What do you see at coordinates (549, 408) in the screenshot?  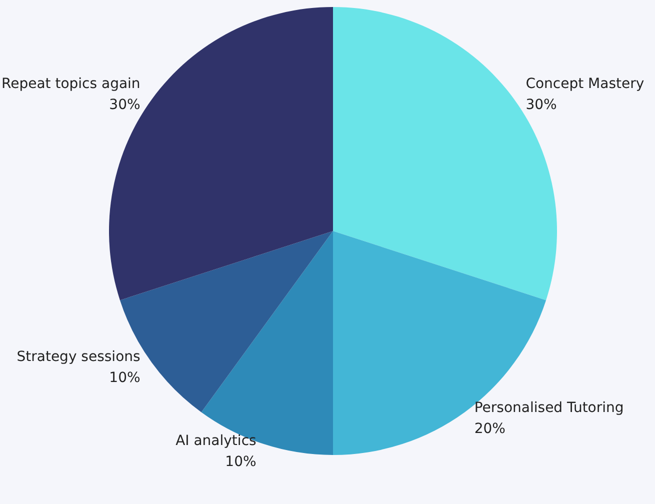 I see `slice-label: Personalised Tutoring` at bounding box center [549, 408].